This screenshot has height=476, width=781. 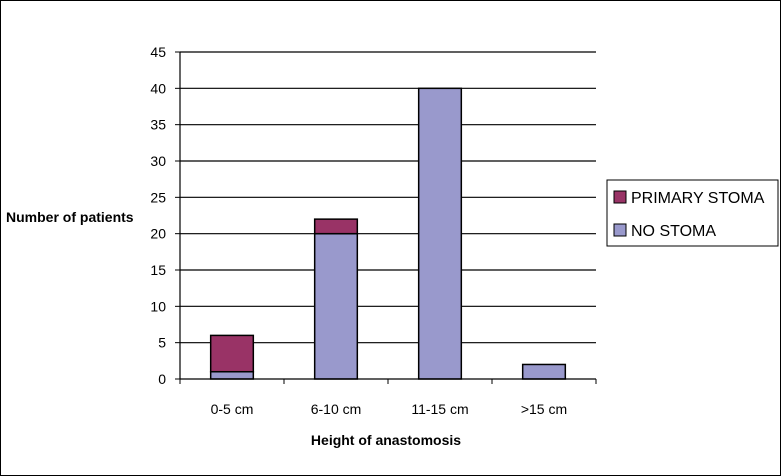 What do you see at coordinates (158, 234) in the screenshot?
I see `y-tick-label-20: 20` at bounding box center [158, 234].